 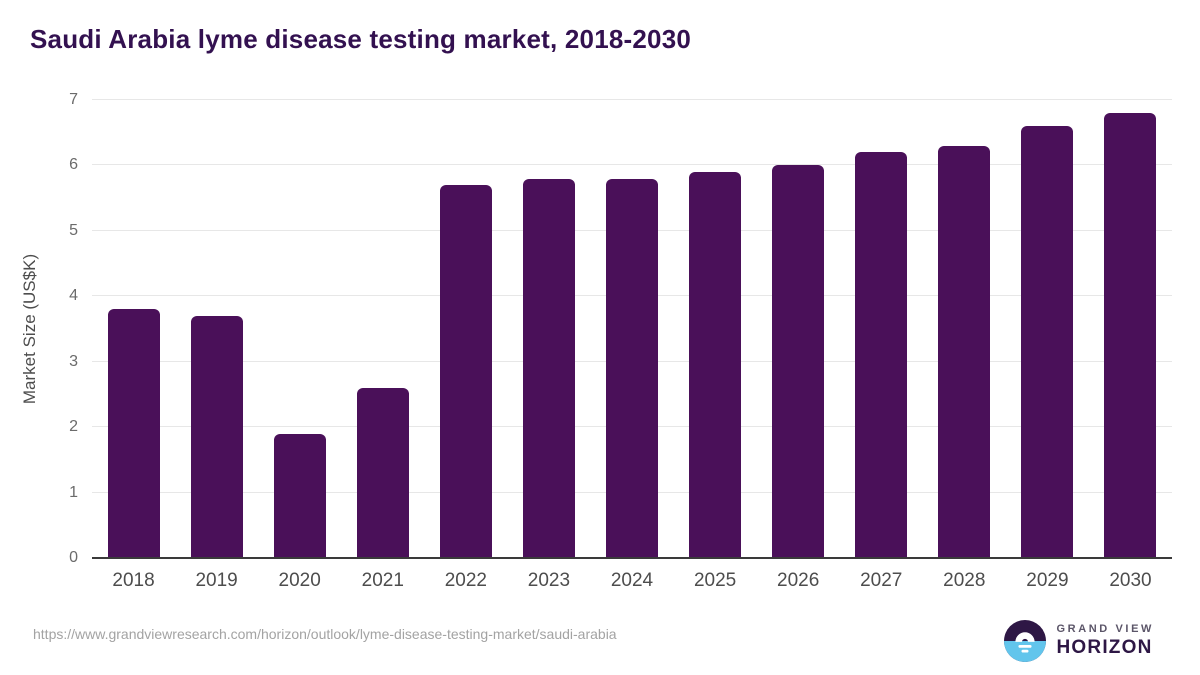 I want to click on y-axis-tick-labels: 0 1 2 3 4 5 6 7, so click(x=39, y=328).